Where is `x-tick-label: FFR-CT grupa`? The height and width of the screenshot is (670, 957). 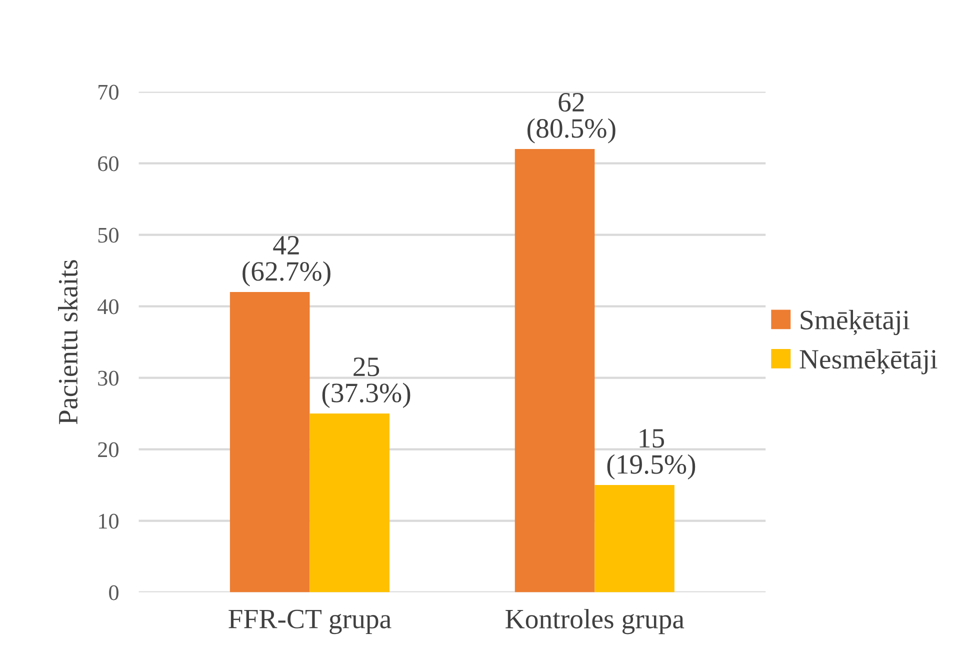
x-tick-label: FFR-CT grupa is located at coordinates (310, 622).